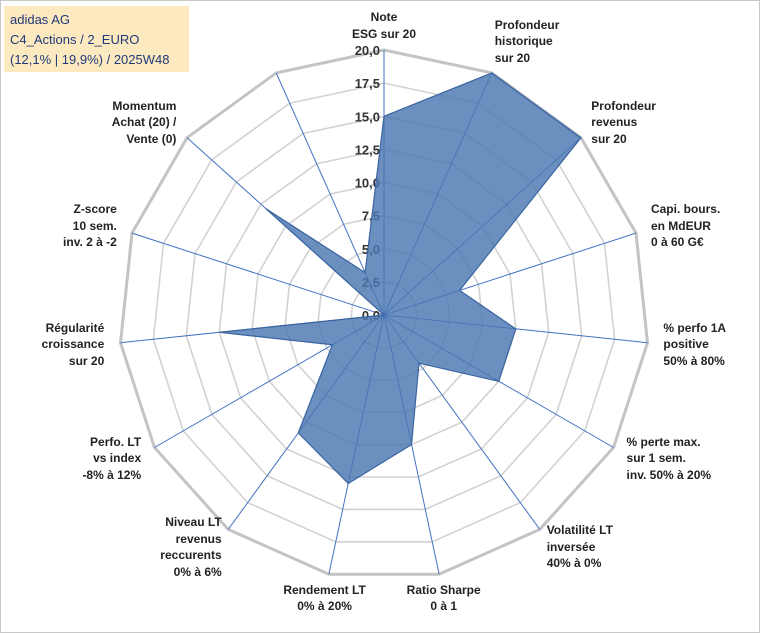 This screenshot has height=633, width=760. Describe the element at coordinates (367, 149) in the screenshot. I see `tick-label: 12,5` at that location.